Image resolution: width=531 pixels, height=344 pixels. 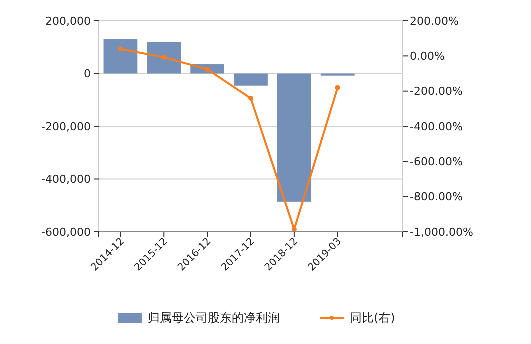 What do you see at coordinates (436, 91) in the screenshot?
I see `y2-tick-label: -200.00%` at bounding box center [436, 91].